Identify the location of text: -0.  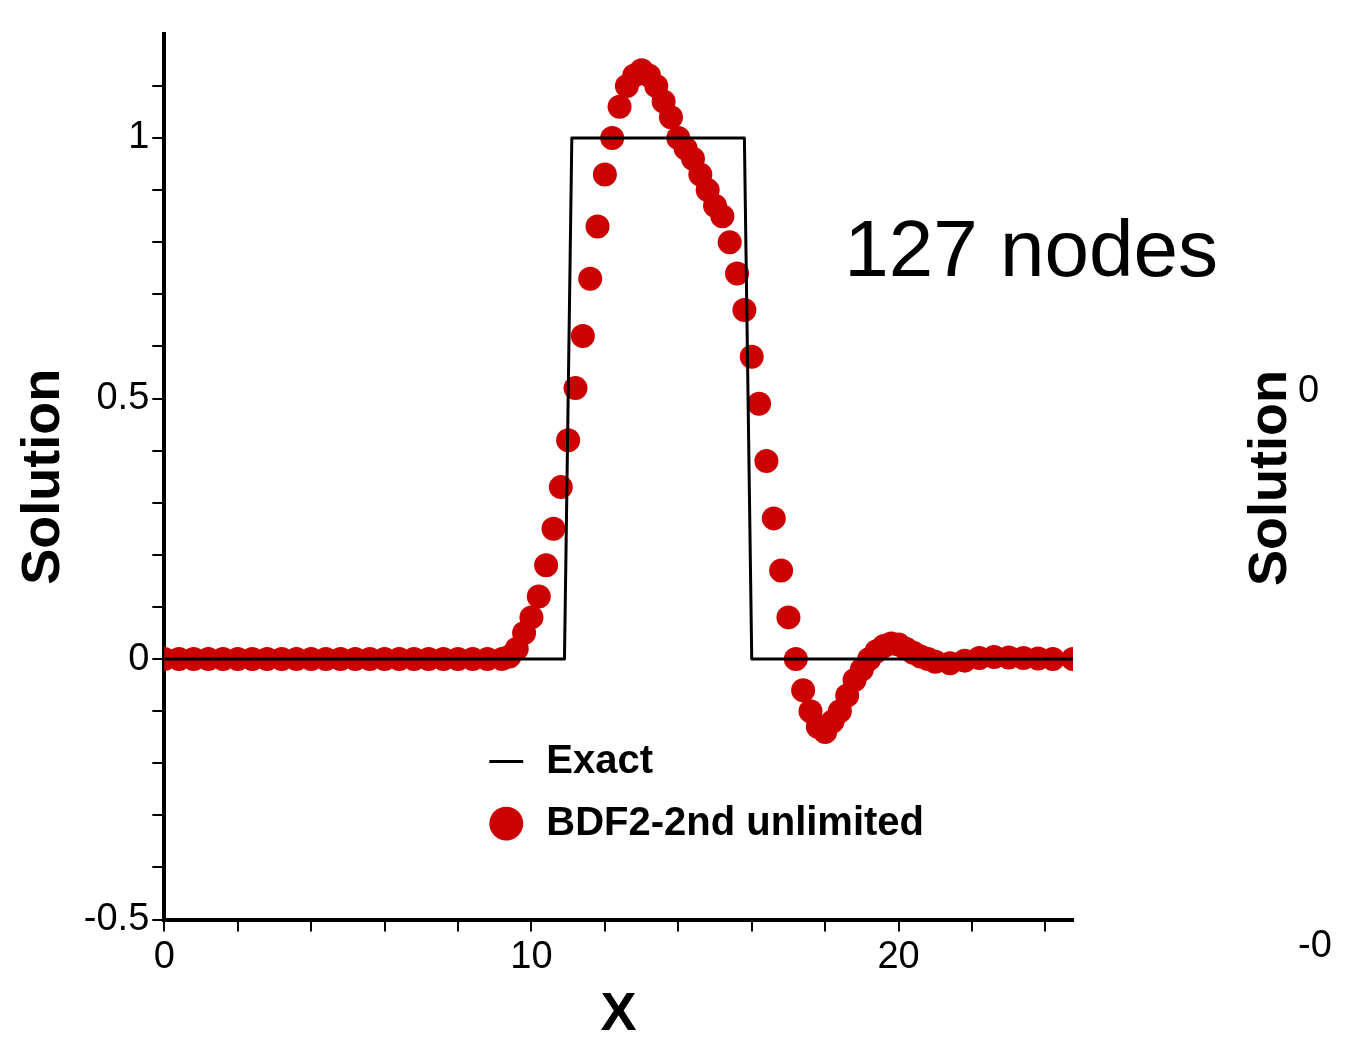
(1315, 944).